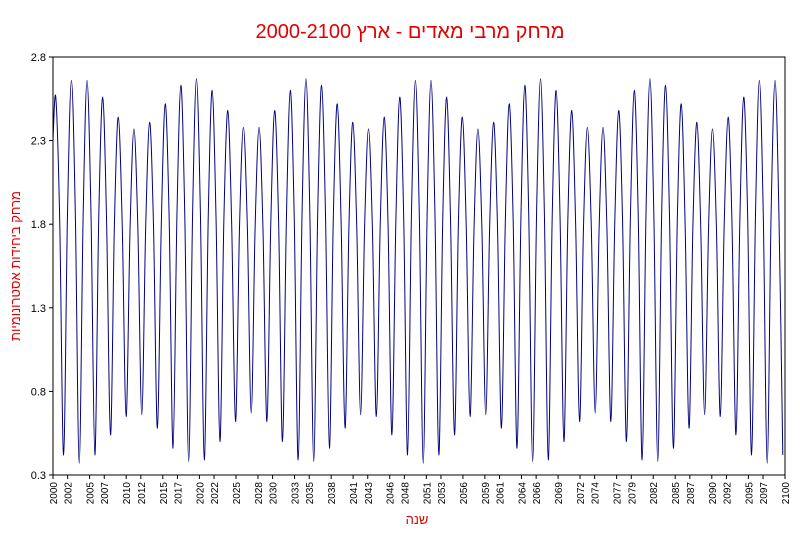 Image resolution: width=800 pixels, height=535 pixels. Describe the element at coordinates (537, 493) in the screenshot. I see `x-tick-label: 2066` at that location.